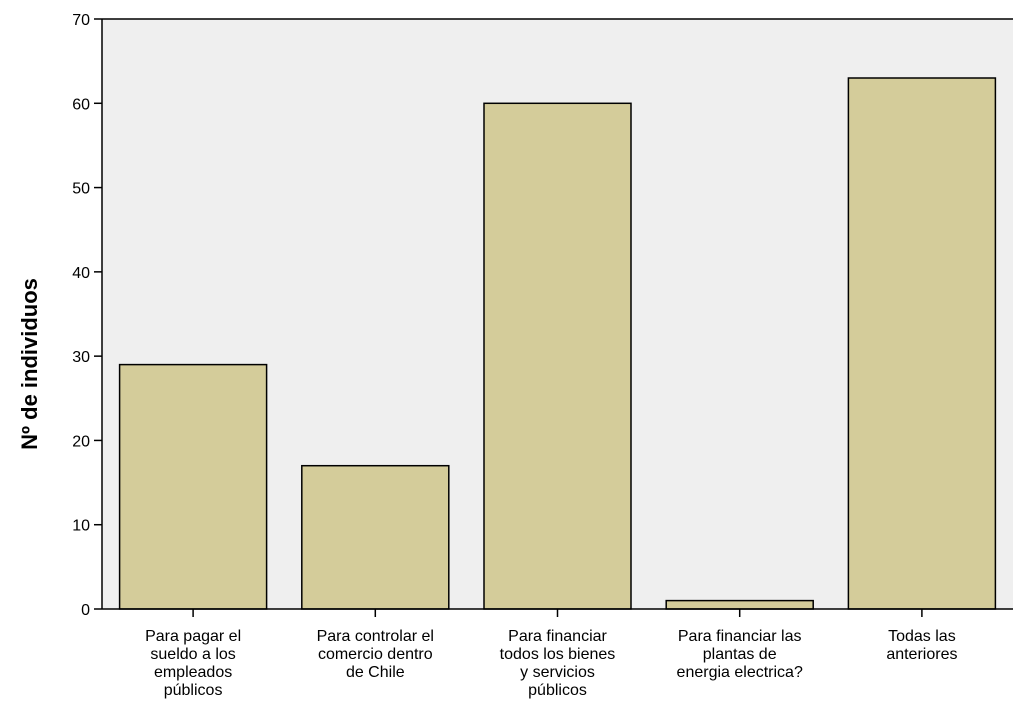 This screenshot has width=1013, height=709. What do you see at coordinates (922, 636) in the screenshot?
I see `x-category-label-line: Todas las` at bounding box center [922, 636].